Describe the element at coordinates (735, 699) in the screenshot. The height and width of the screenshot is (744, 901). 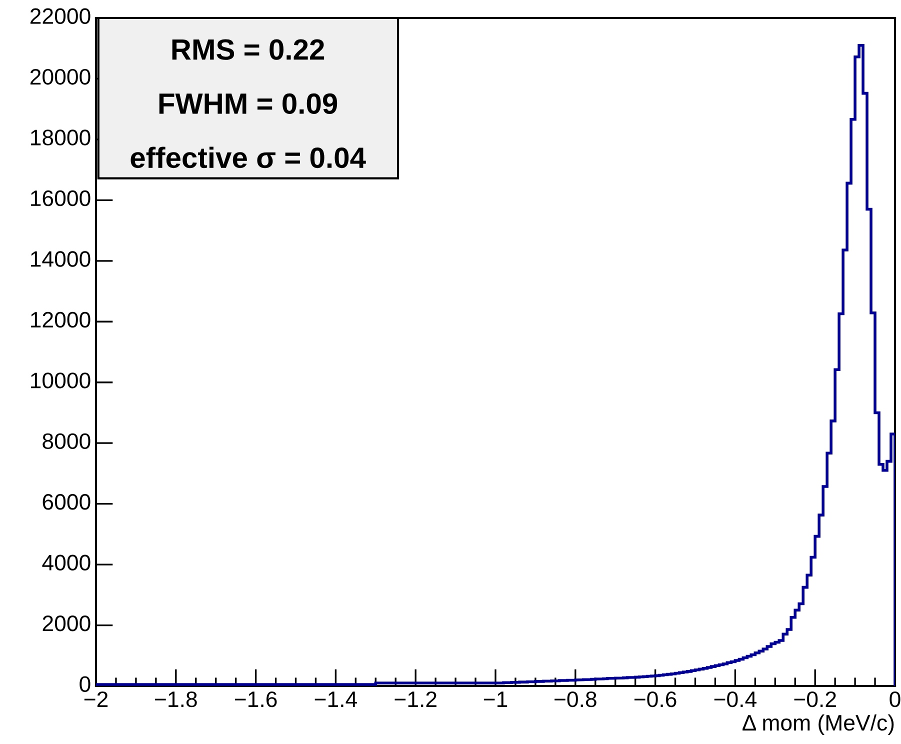
I see `x-tick-label: −0.4` at that location.